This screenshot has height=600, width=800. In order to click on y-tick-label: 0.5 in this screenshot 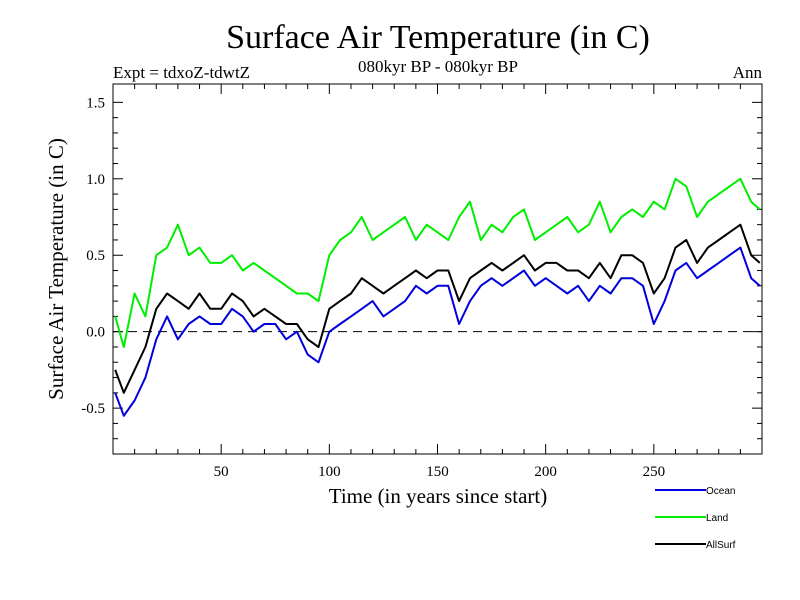, I will do `click(95, 256)`.